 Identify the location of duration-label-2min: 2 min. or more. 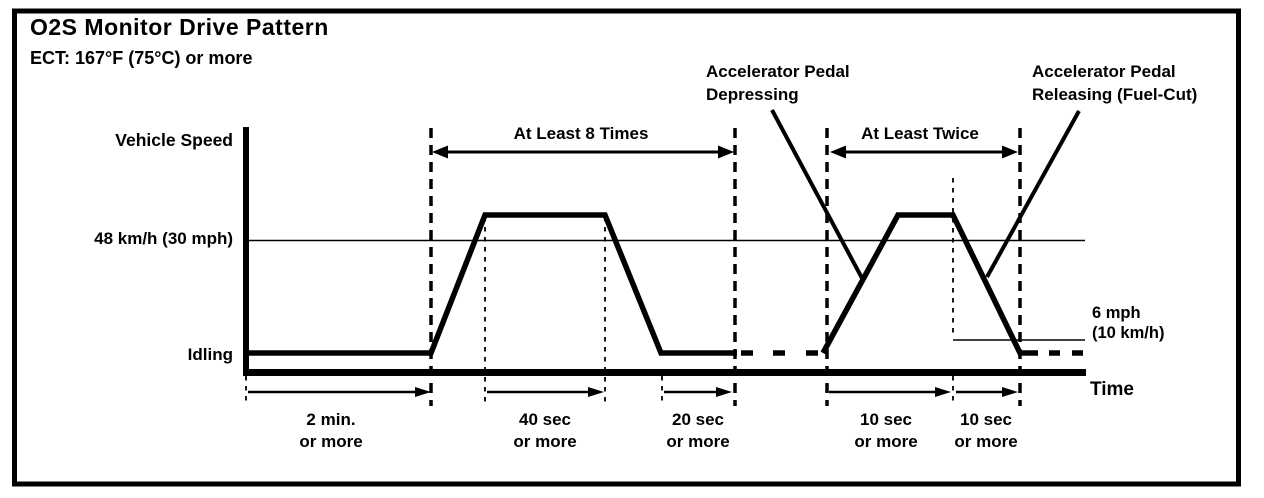
(330, 430).